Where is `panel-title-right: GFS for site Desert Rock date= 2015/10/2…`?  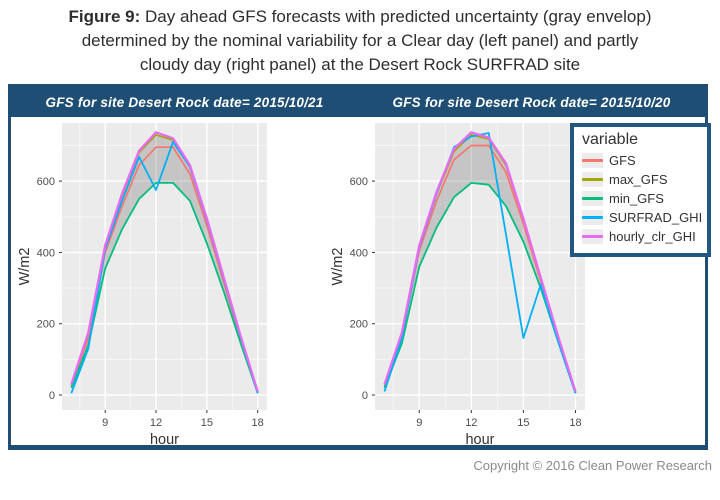
panel-title-right: GFS for site Desert Rock date= 2015/10/2… is located at coordinates (531, 102).